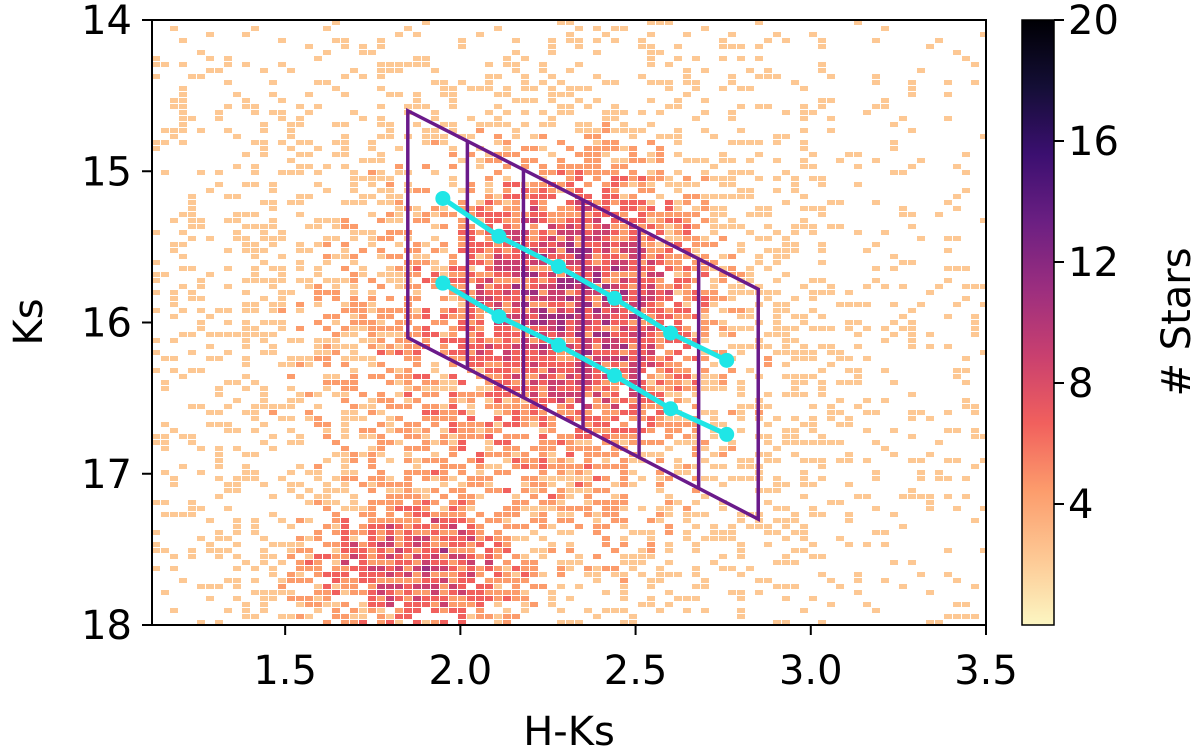 The width and height of the screenshot is (1200, 755). I want to click on y-tick-label: 16, so click(106, 324).